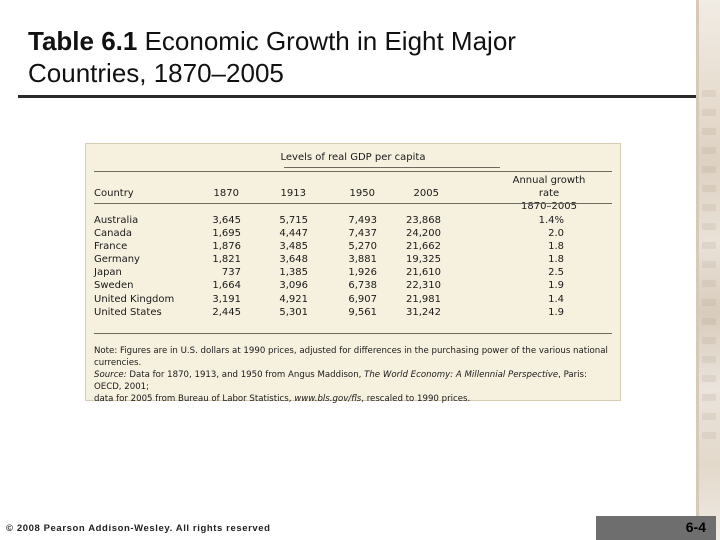 This screenshot has width=720, height=540. Describe the element at coordinates (426, 193) in the screenshot. I see `col-header-2005: 2005` at that location.